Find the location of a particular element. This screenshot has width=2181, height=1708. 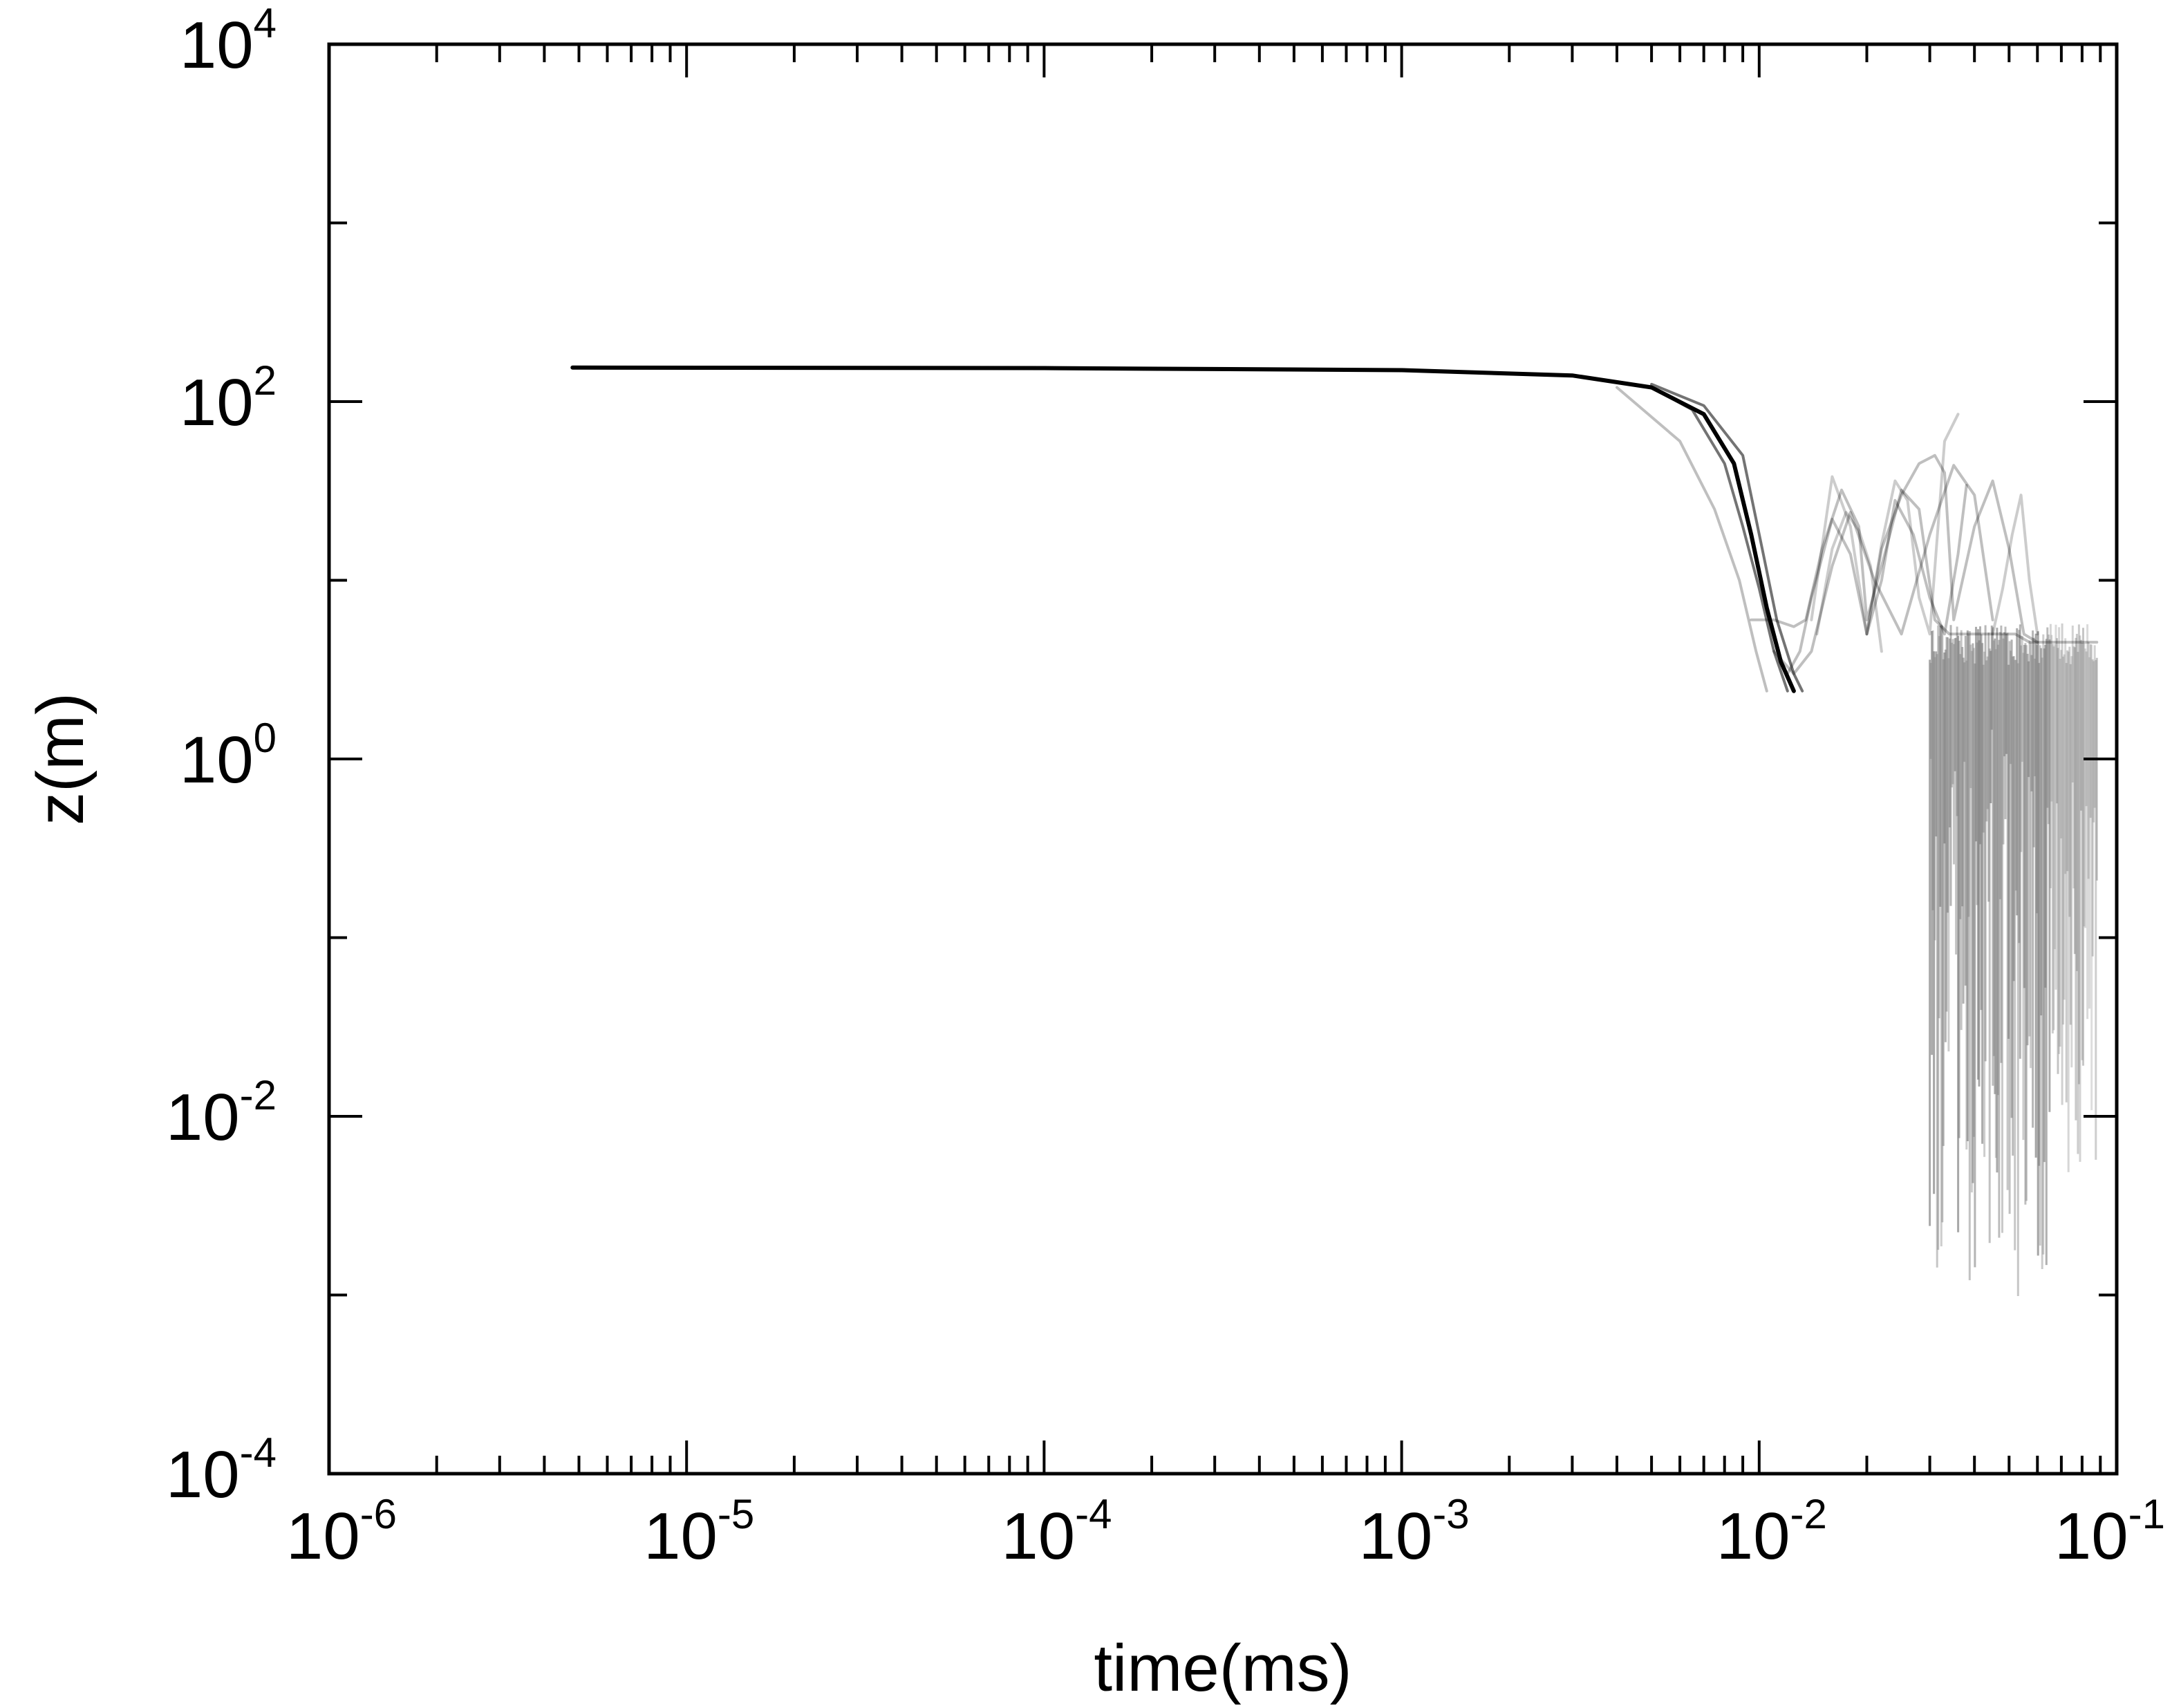

y-tick-label: 10⁻⁴ is located at coordinates (221, 1470).